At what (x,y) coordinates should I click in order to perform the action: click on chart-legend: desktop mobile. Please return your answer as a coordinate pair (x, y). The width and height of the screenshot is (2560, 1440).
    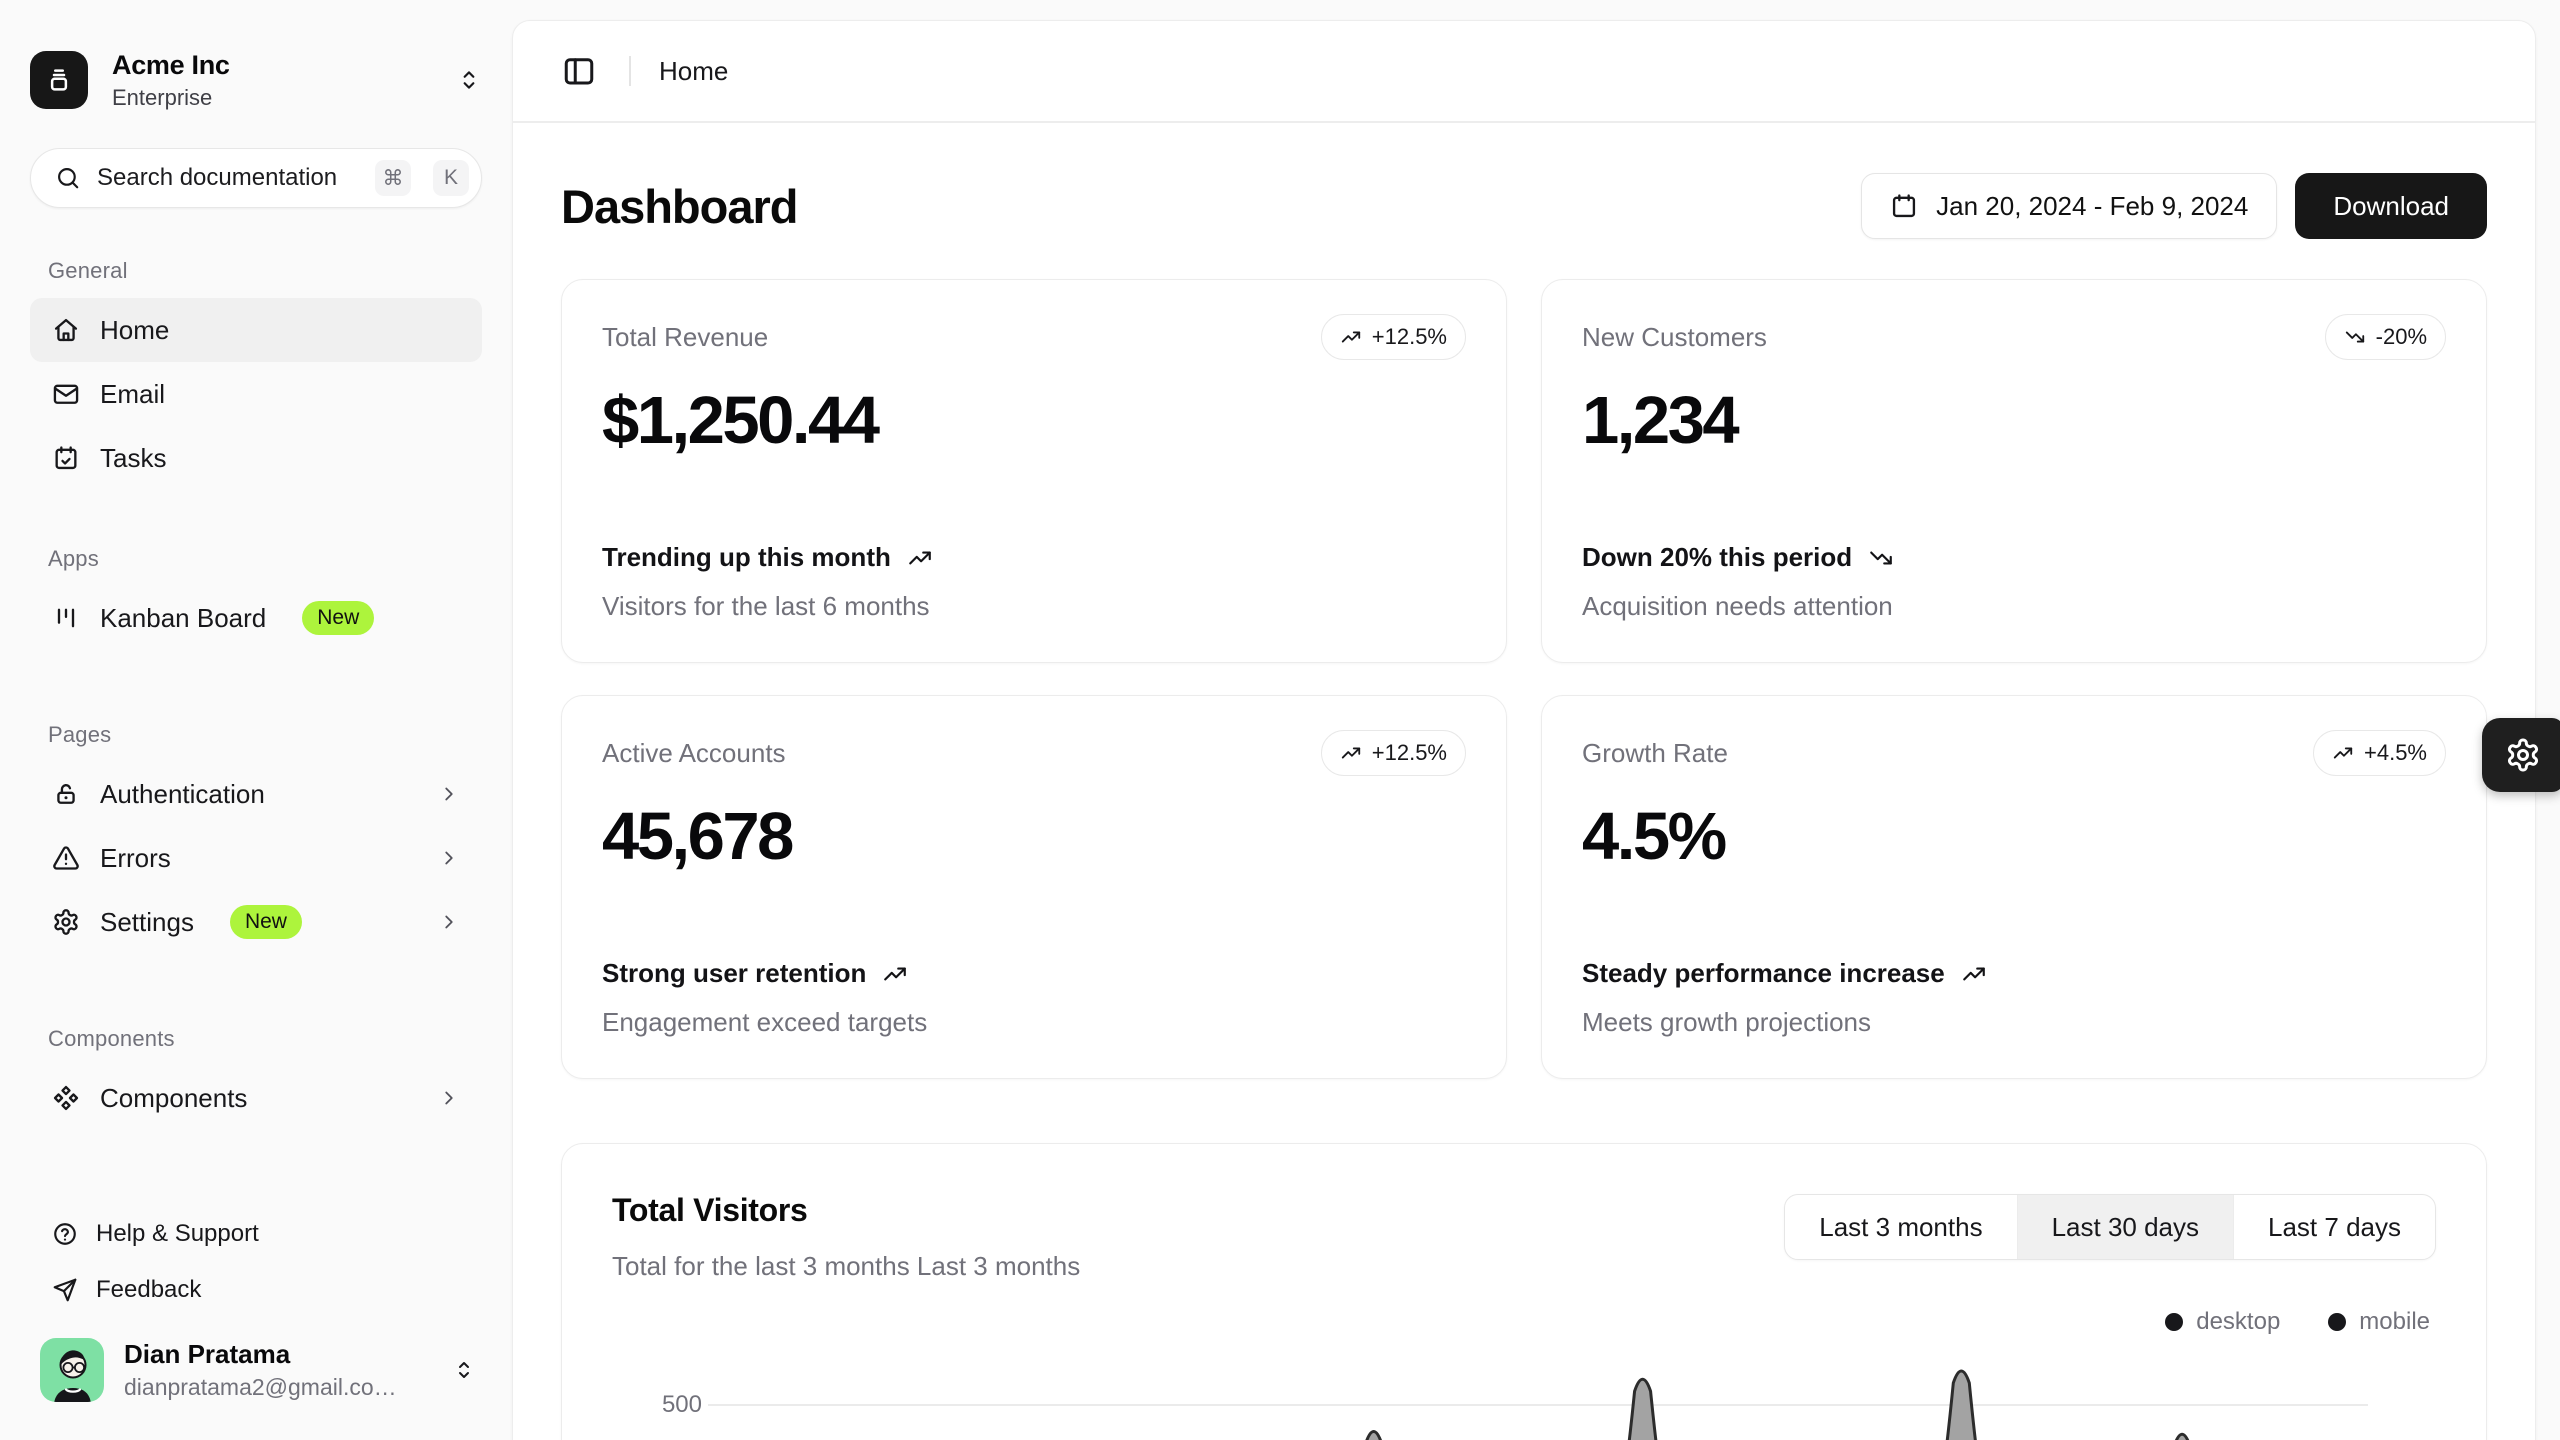
    Looking at the image, I should click on (2297, 1322).